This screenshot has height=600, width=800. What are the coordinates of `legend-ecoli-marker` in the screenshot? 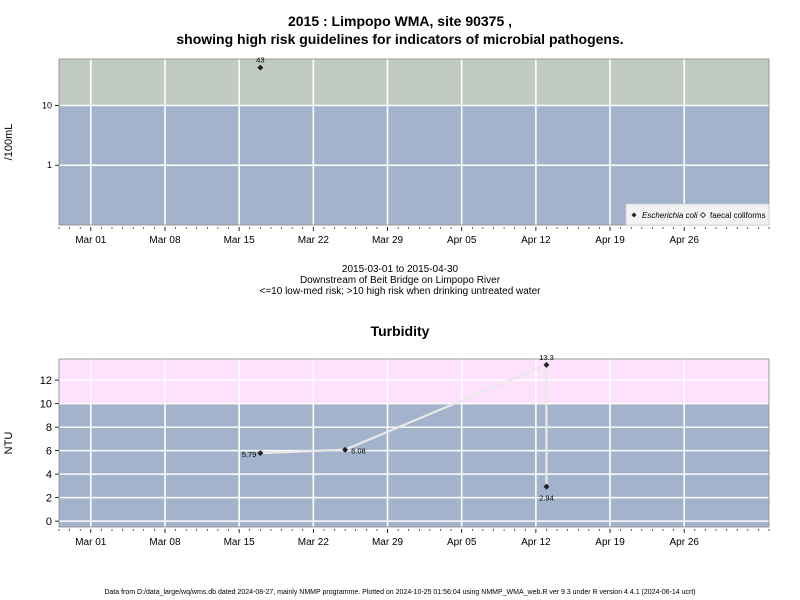 It's located at (634, 215).